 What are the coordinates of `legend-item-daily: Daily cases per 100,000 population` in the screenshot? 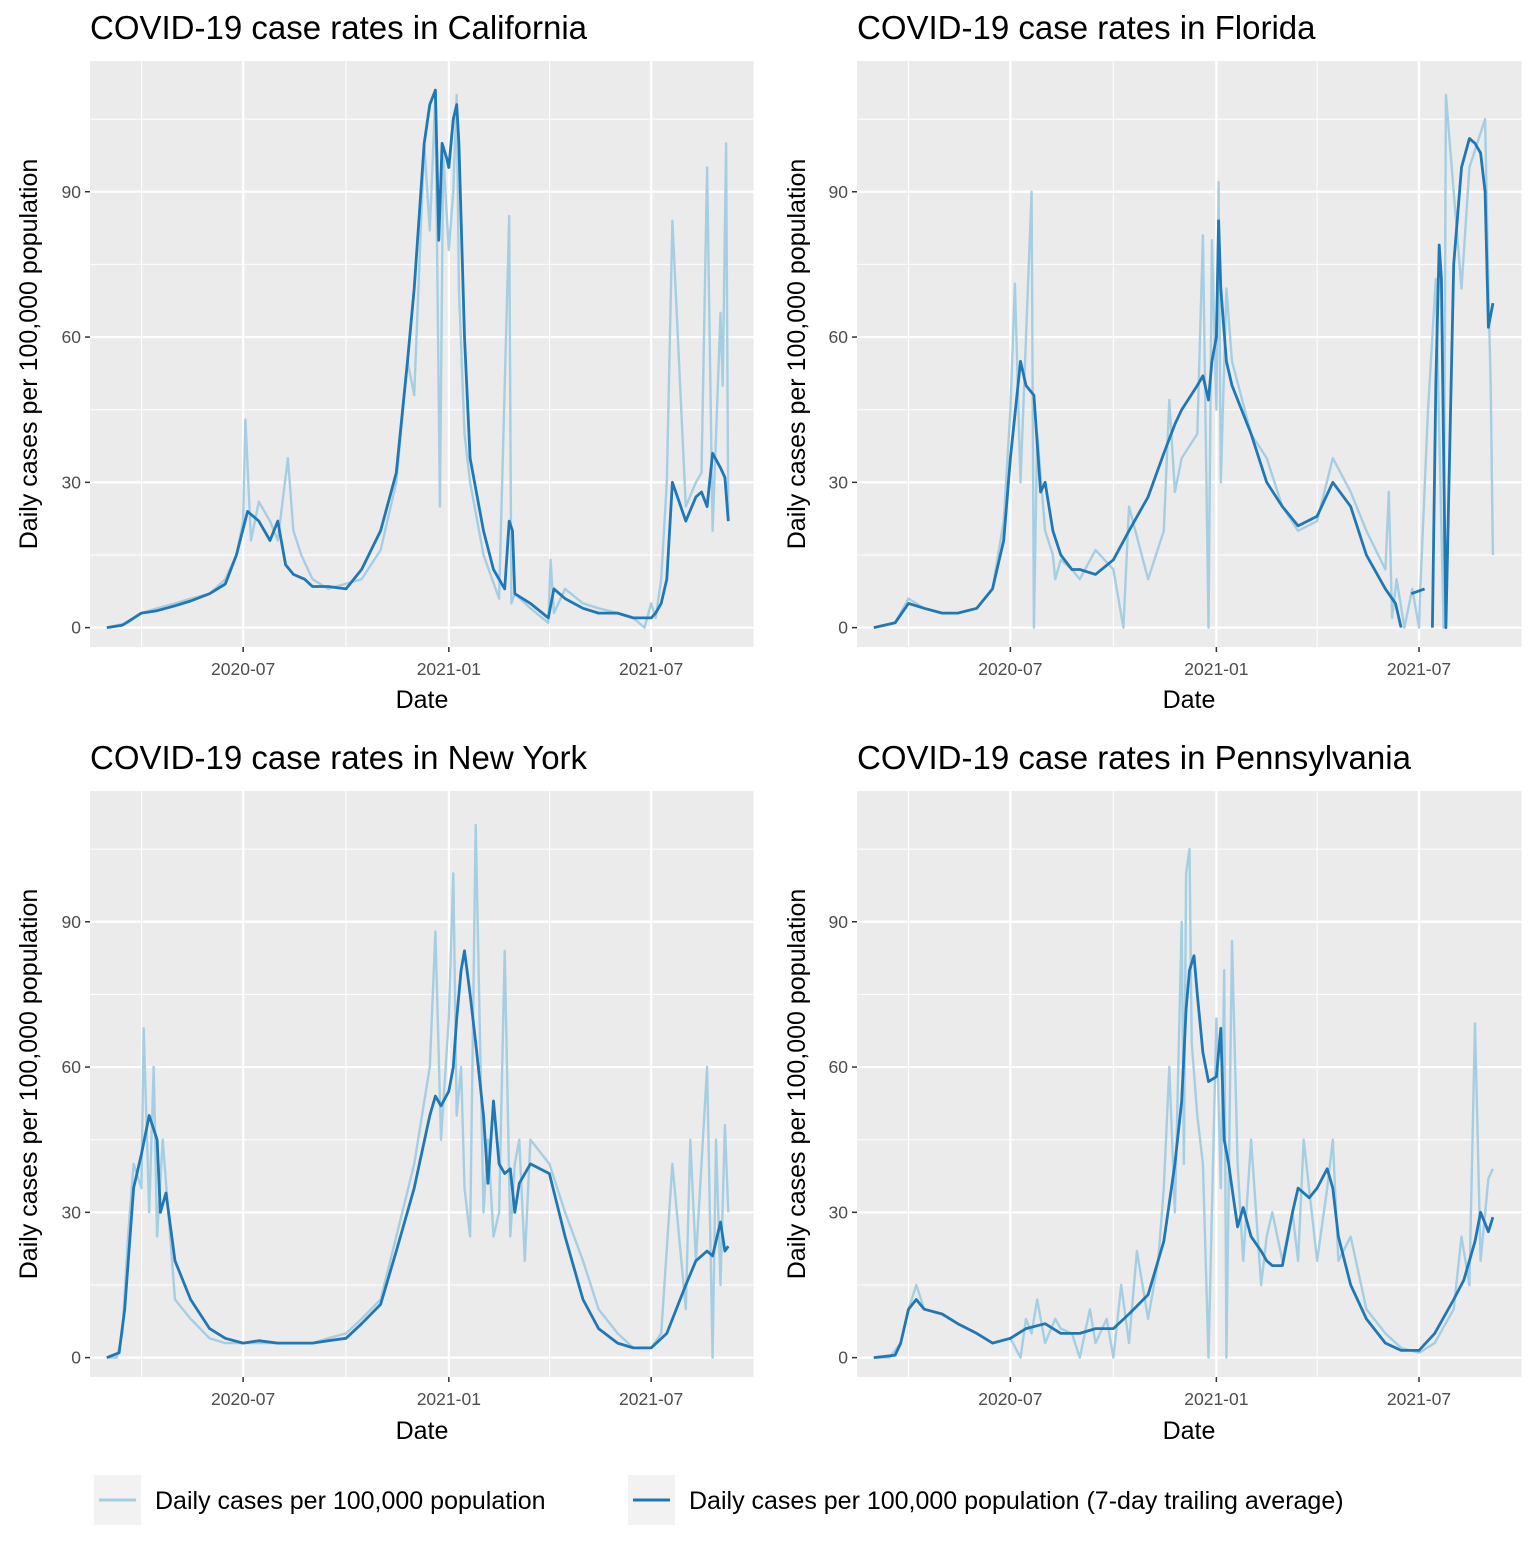 It's located at (320, 1500).